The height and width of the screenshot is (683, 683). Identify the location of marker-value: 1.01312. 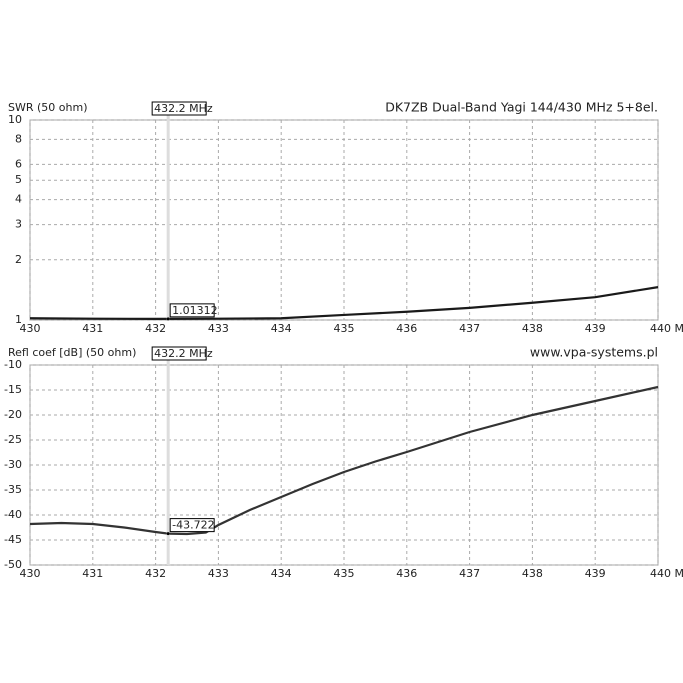
(195, 310).